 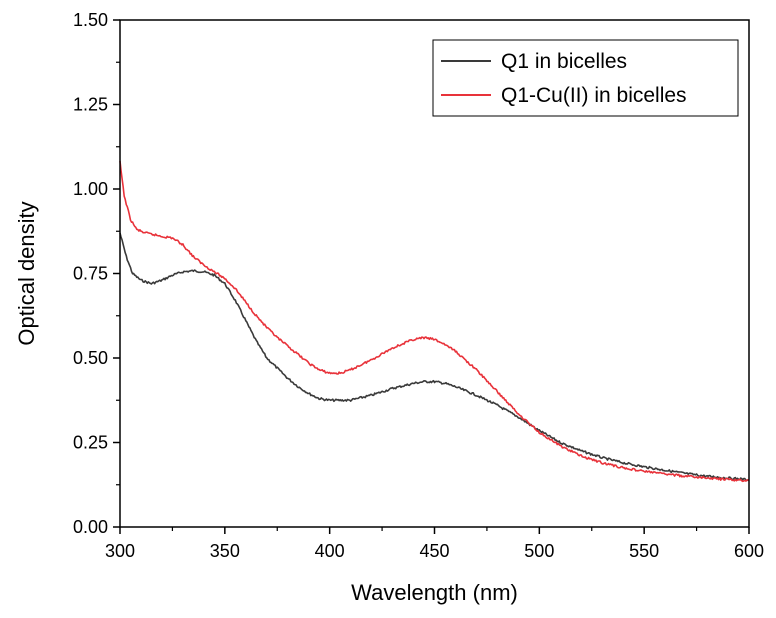 What do you see at coordinates (539, 551) in the screenshot?
I see `x-tick-label: 500` at bounding box center [539, 551].